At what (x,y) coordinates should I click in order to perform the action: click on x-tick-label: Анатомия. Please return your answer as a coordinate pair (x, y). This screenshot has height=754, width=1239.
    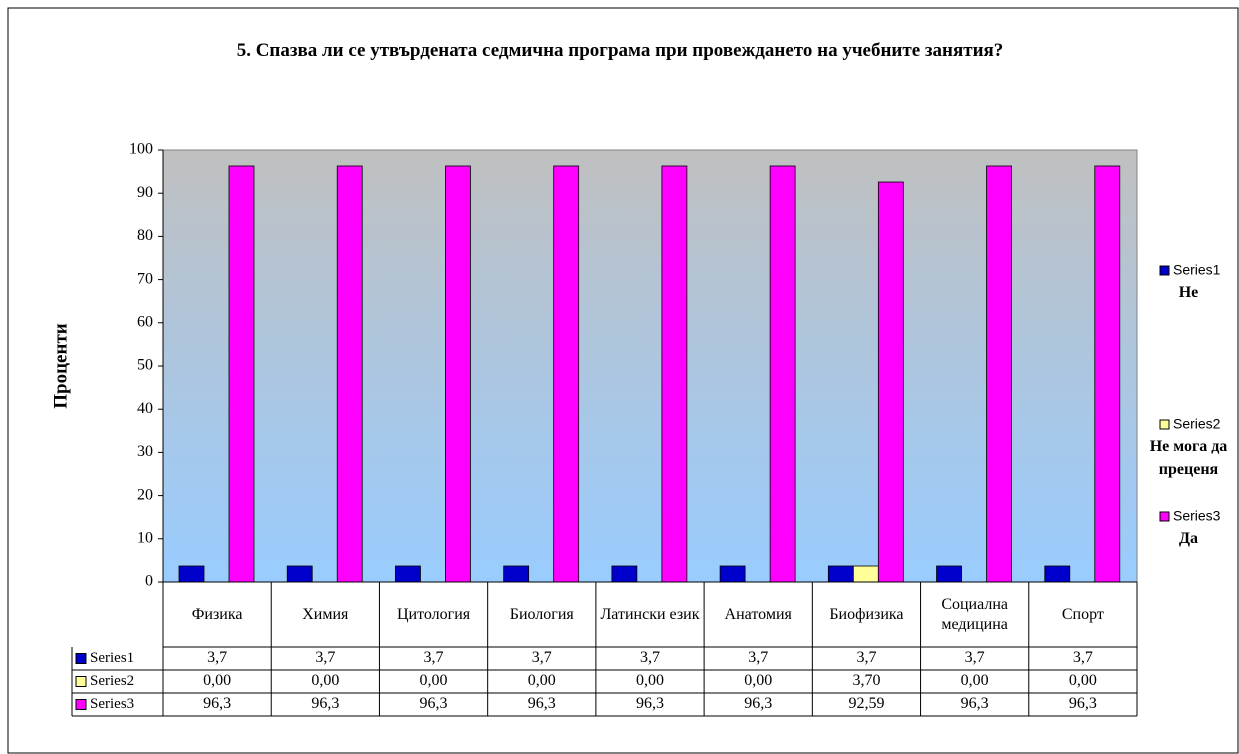
    Looking at the image, I should click on (758, 614).